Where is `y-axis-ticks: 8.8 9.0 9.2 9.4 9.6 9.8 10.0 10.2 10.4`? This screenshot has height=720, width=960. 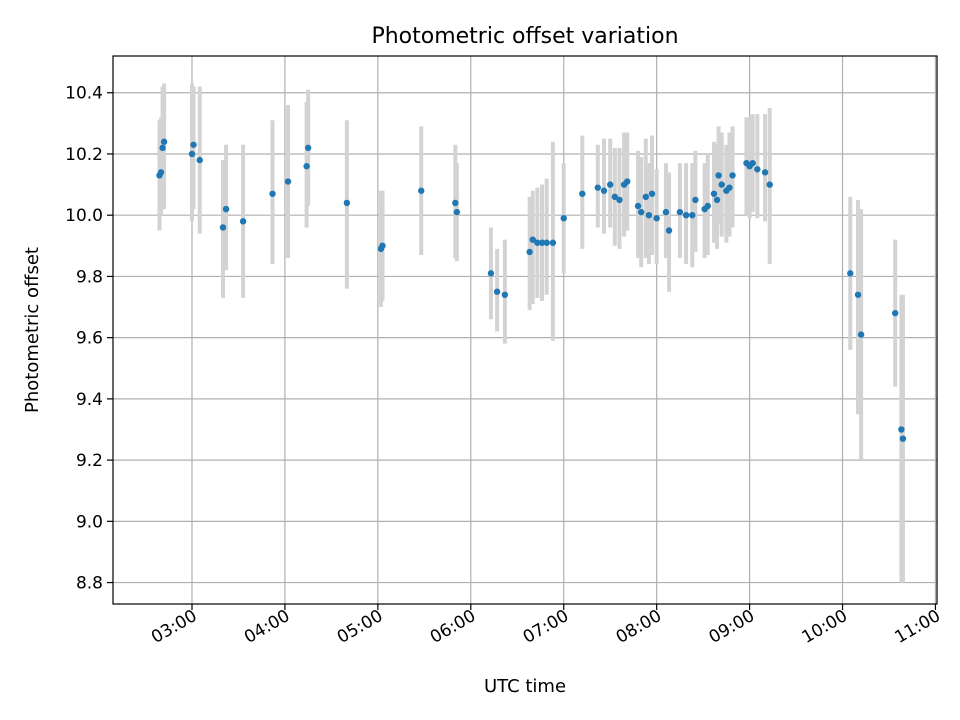 y-axis-ticks: 8.8 9.0 9.2 9.4 9.6 9.8 10.0 10.2 10.4 is located at coordinates (89, 339).